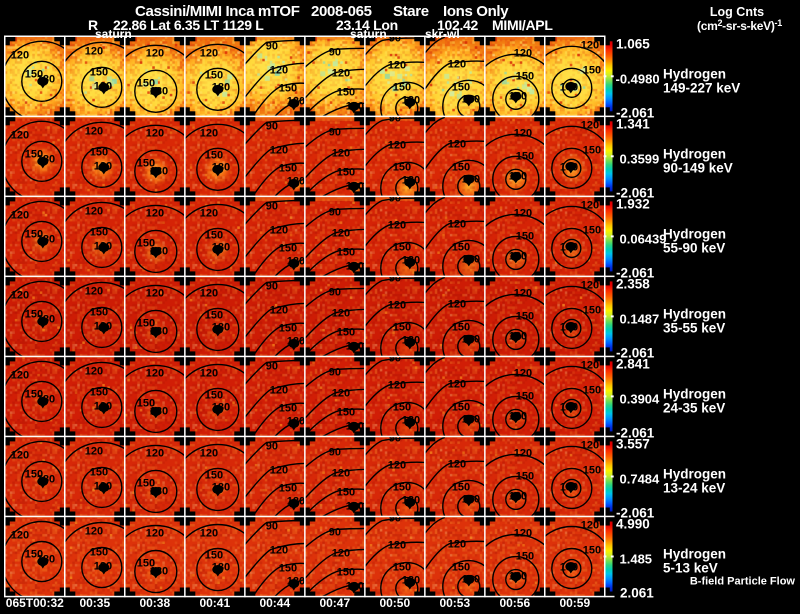 Image resolution: width=800 pixels, height=614 pixels. What do you see at coordinates (690, 567) in the screenshot?
I see `svg-text: 5-13 keV` at bounding box center [690, 567].